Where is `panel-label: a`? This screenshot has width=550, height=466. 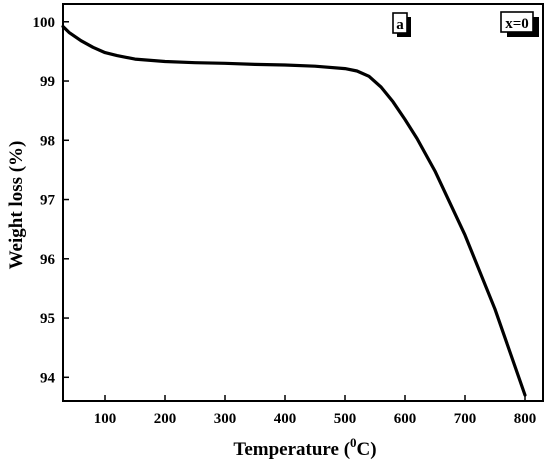
panel-label: a is located at coordinates (400, 25).